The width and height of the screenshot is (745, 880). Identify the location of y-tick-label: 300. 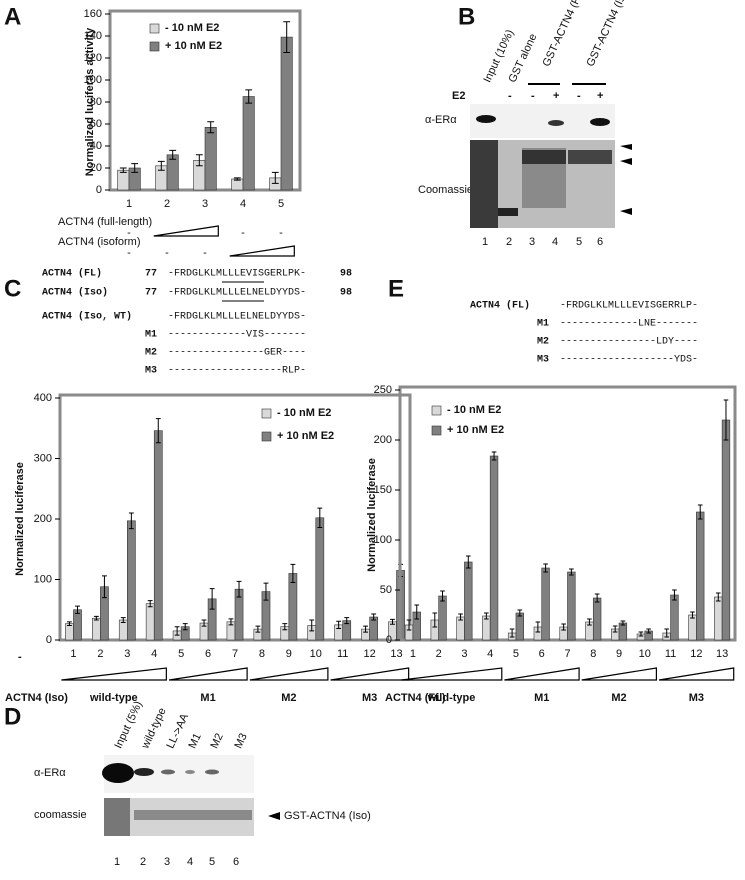
(43, 458).